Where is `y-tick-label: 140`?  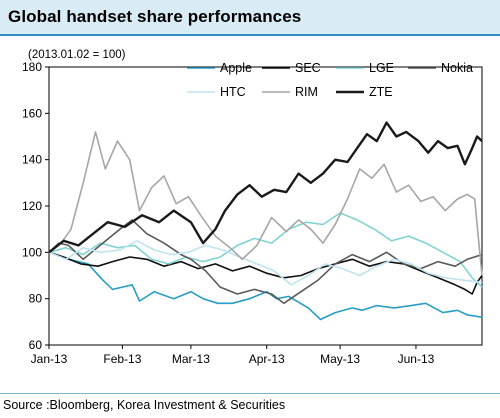
y-tick-label: 140 is located at coordinates (32, 160).